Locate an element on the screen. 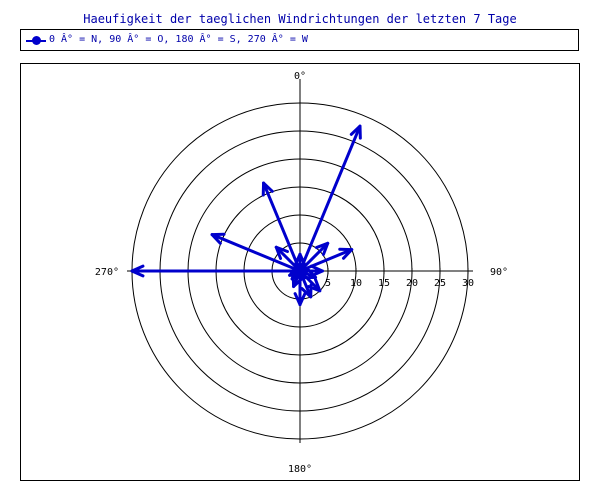  direction-label-west: 270° is located at coordinates (107, 272).